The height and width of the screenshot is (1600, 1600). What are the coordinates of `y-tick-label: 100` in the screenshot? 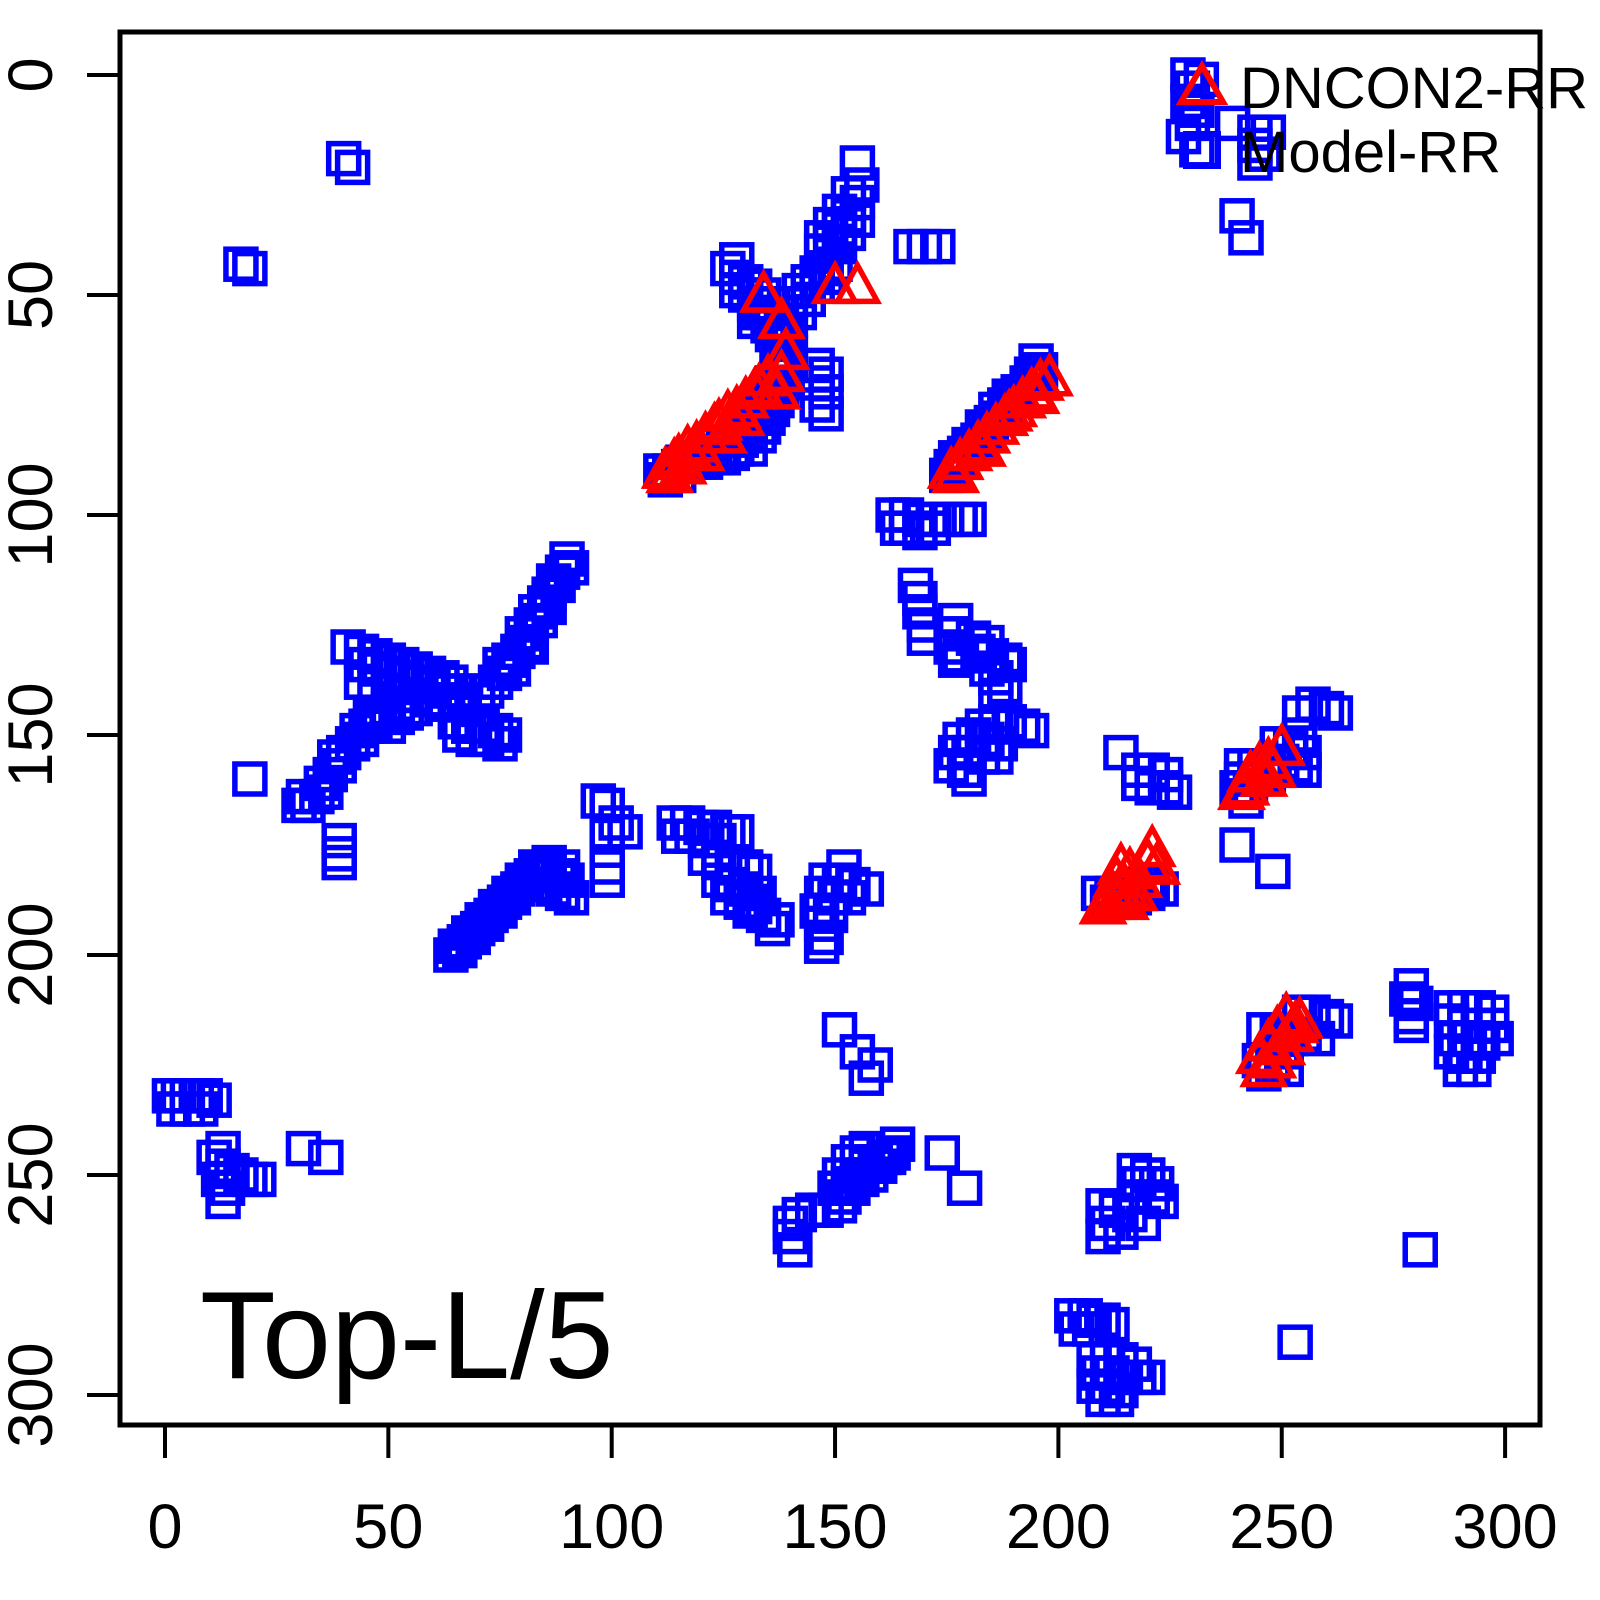 It's located at (33, 514).